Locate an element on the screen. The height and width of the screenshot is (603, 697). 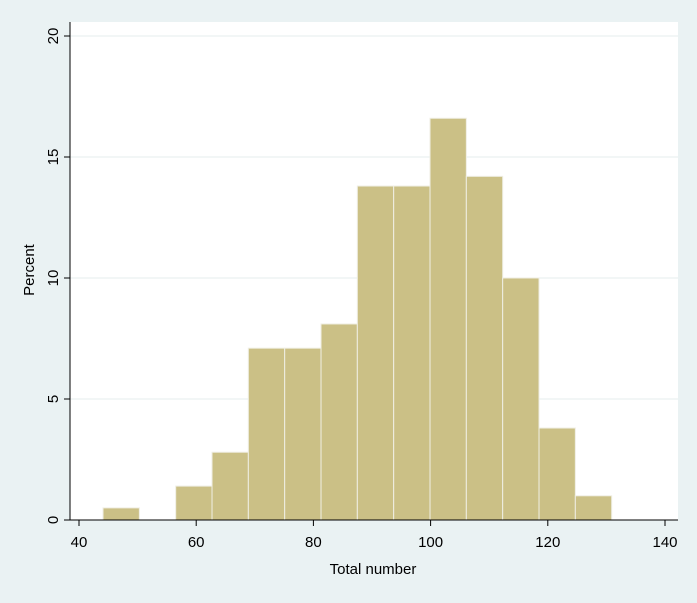
y-tick-label: 10 is located at coordinates (53, 278).